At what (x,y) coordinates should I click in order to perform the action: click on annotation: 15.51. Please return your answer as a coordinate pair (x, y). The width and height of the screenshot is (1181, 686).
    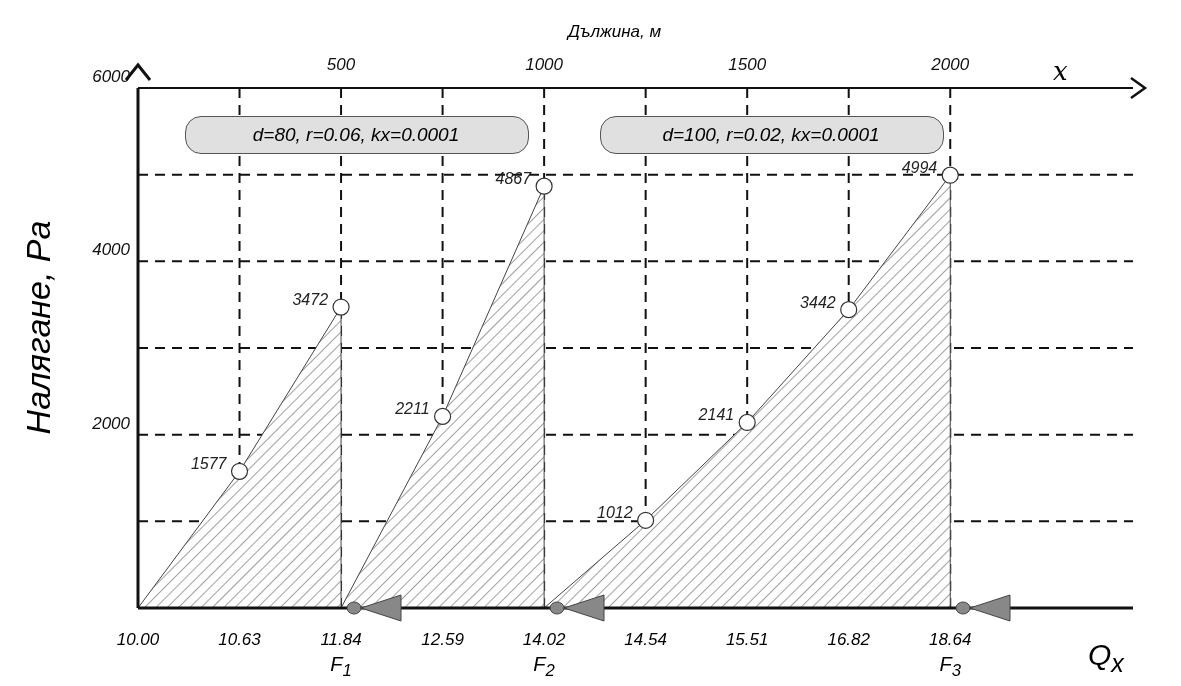
    Looking at the image, I should click on (747, 639).